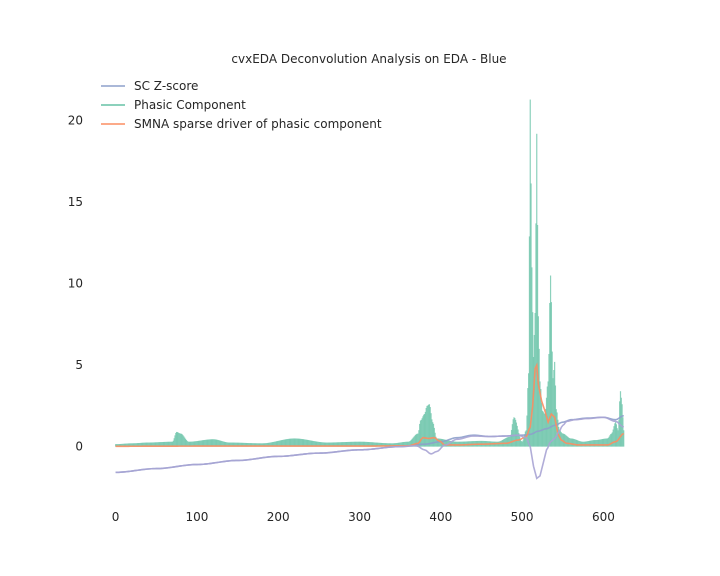  Describe the element at coordinates (79, 447) in the screenshot. I see `y-tick-label: 0` at that location.